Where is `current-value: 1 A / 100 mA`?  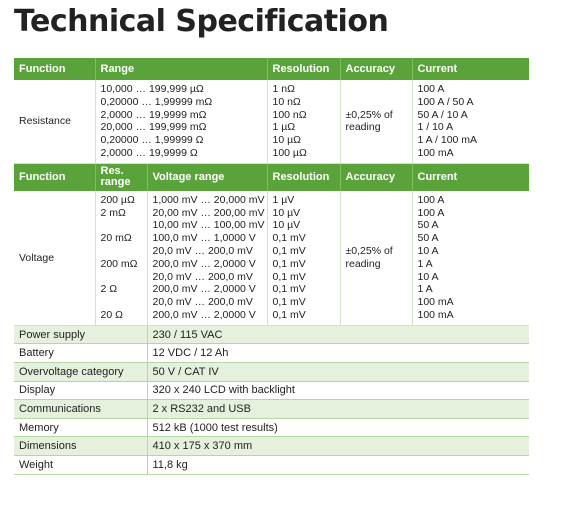
current-value: 1 A / 100 mA is located at coordinates (447, 140).